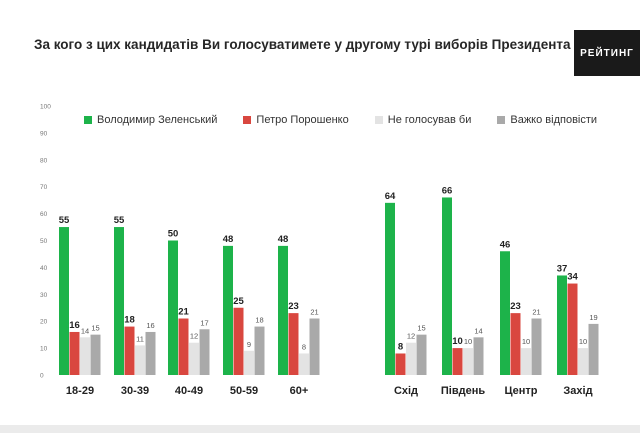 Image resolution: width=640 pixels, height=433 pixels. Describe the element at coordinates (44, 322) in the screenshot. I see `y-tick-label: 20` at that location.